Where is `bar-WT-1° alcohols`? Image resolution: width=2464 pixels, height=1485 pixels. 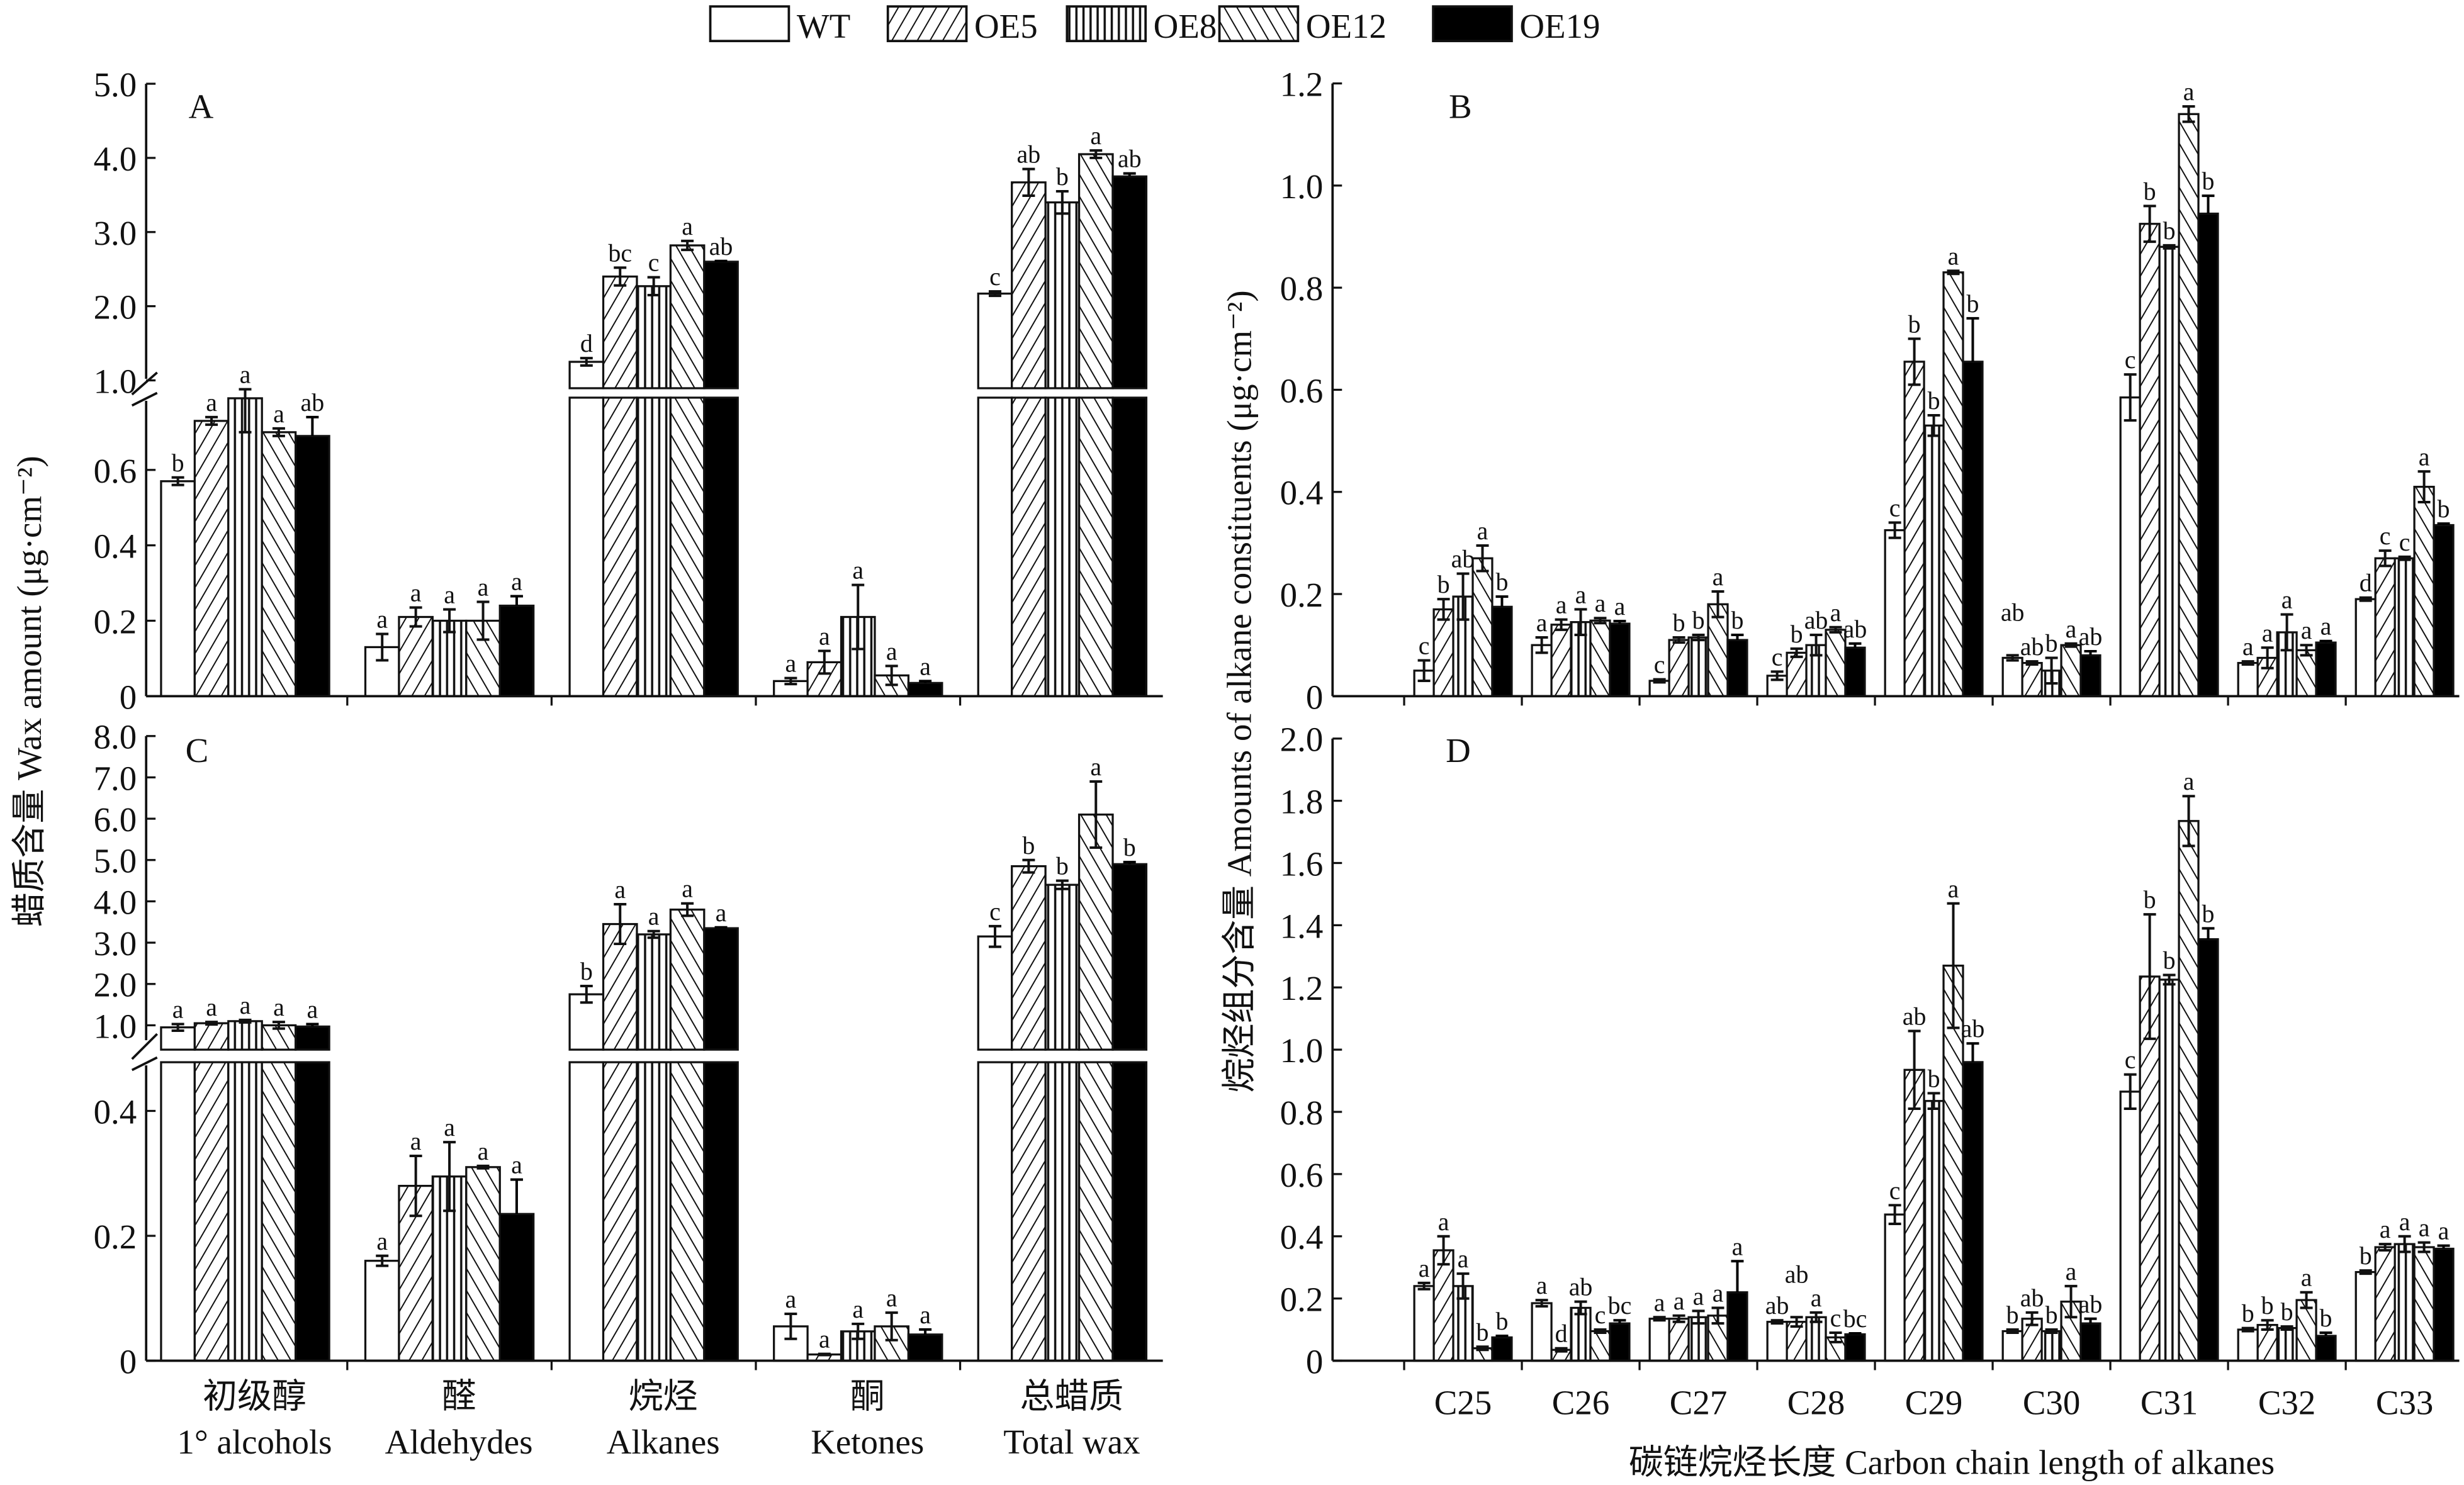 bar-WT-1° alcohols is located at coordinates (178, 588).